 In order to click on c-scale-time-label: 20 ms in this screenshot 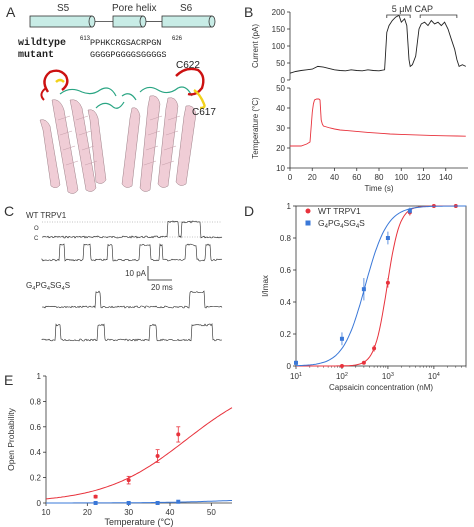, I will do `click(162, 287)`.